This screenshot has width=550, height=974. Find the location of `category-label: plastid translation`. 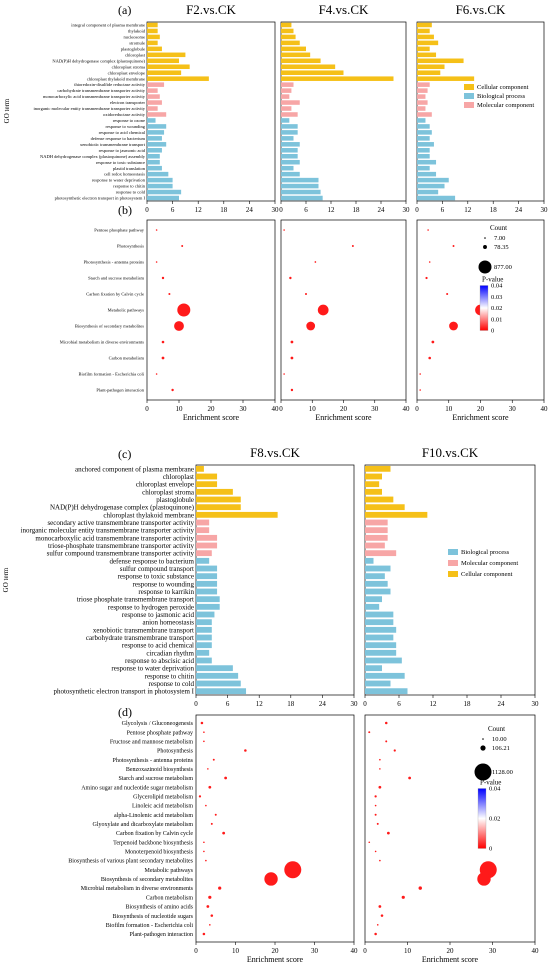

category-label: plastid translation is located at coordinates (129, 168).